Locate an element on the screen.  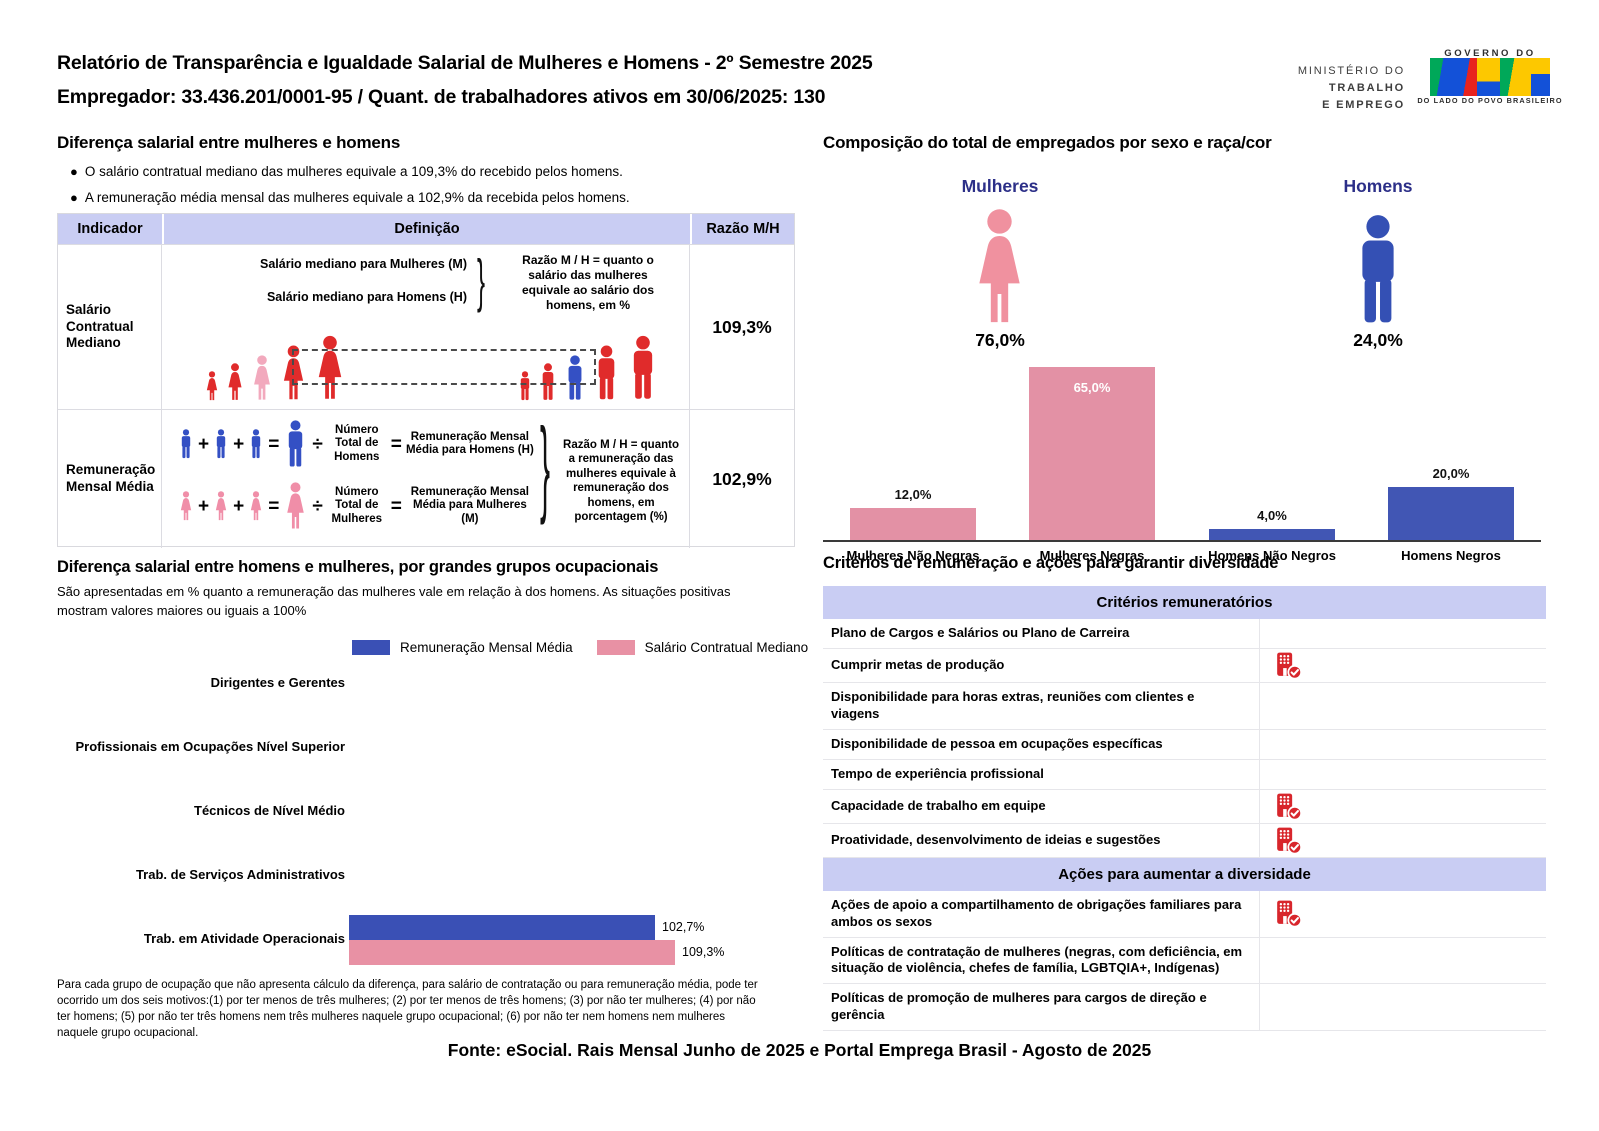
ratio-value-median: 109,3% is located at coordinates (742, 326).